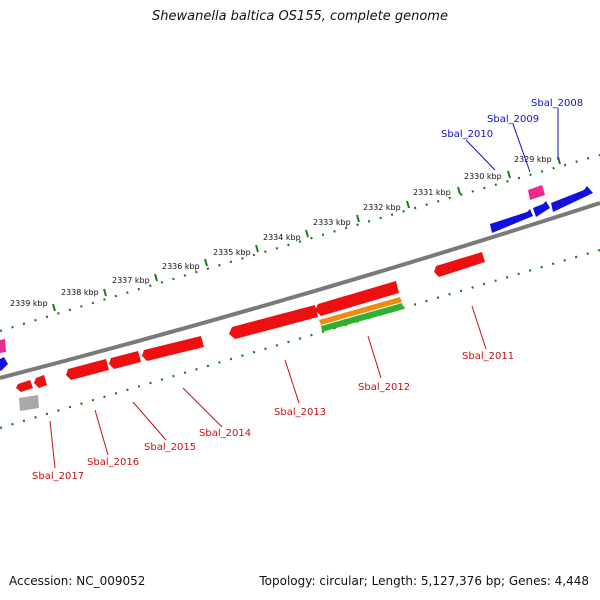  I want to click on kbp-tick-label: 2329 kbp, so click(533, 159).